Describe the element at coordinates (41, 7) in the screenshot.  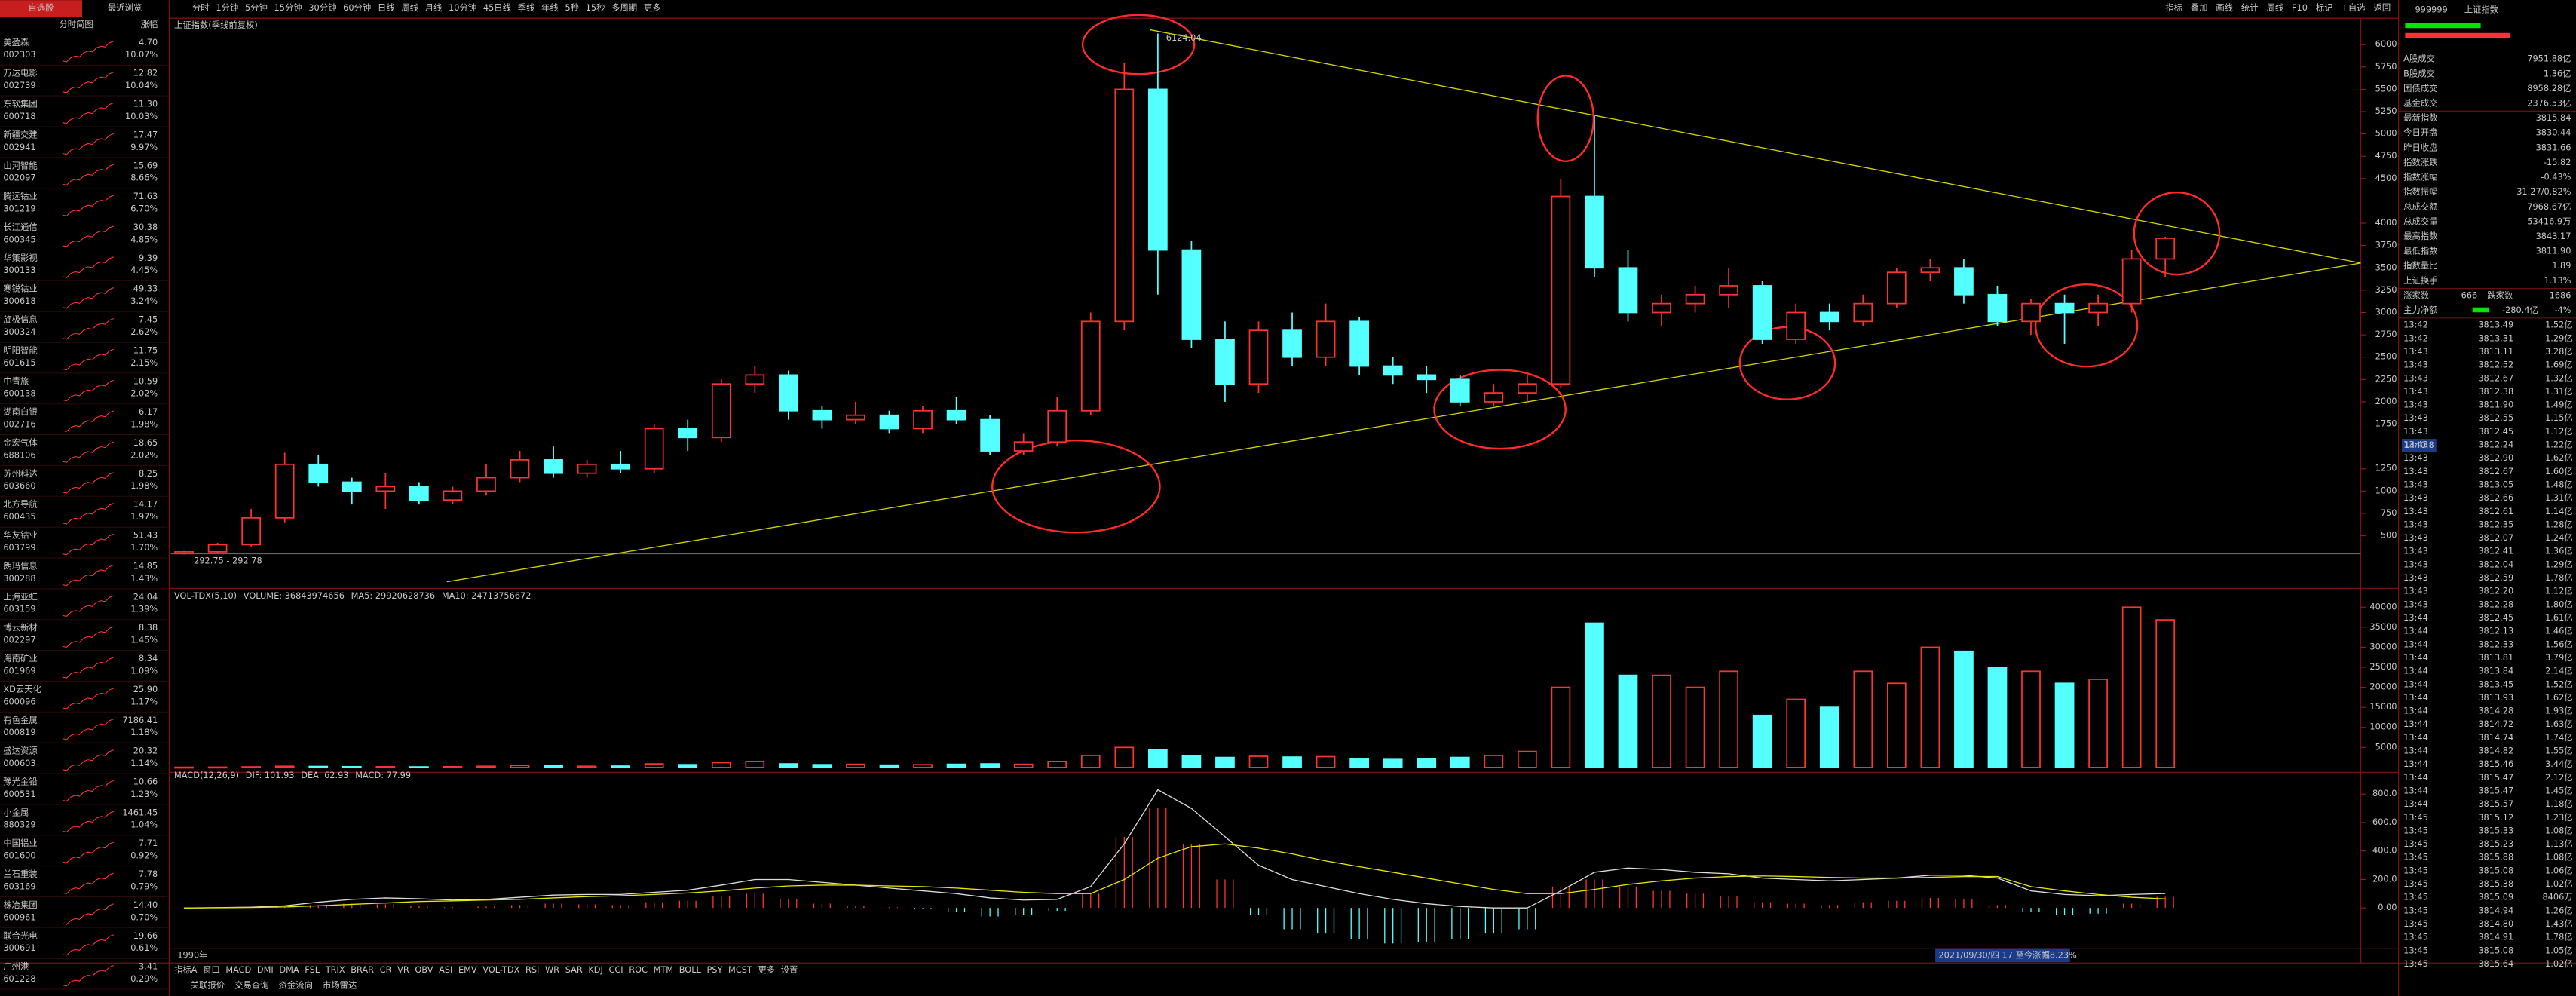
I see `tab: 自选股` at that location.